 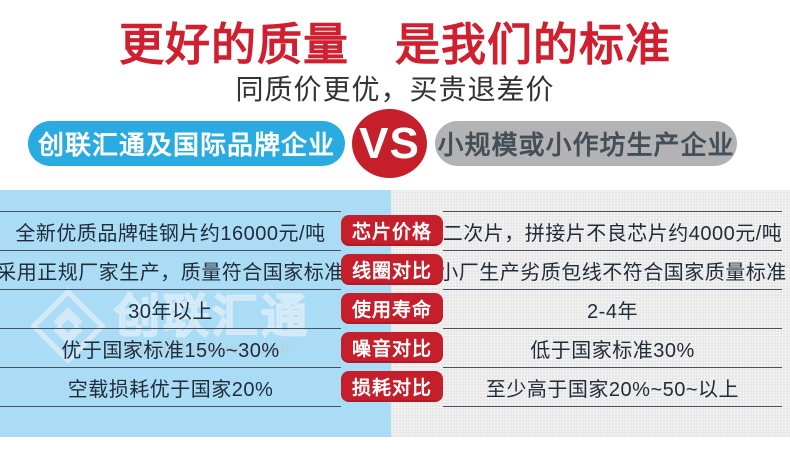 What do you see at coordinates (612, 347) in the screenshot?
I see `table-row-right-noise: 低于国家标准30%` at bounding box center [612, 347].